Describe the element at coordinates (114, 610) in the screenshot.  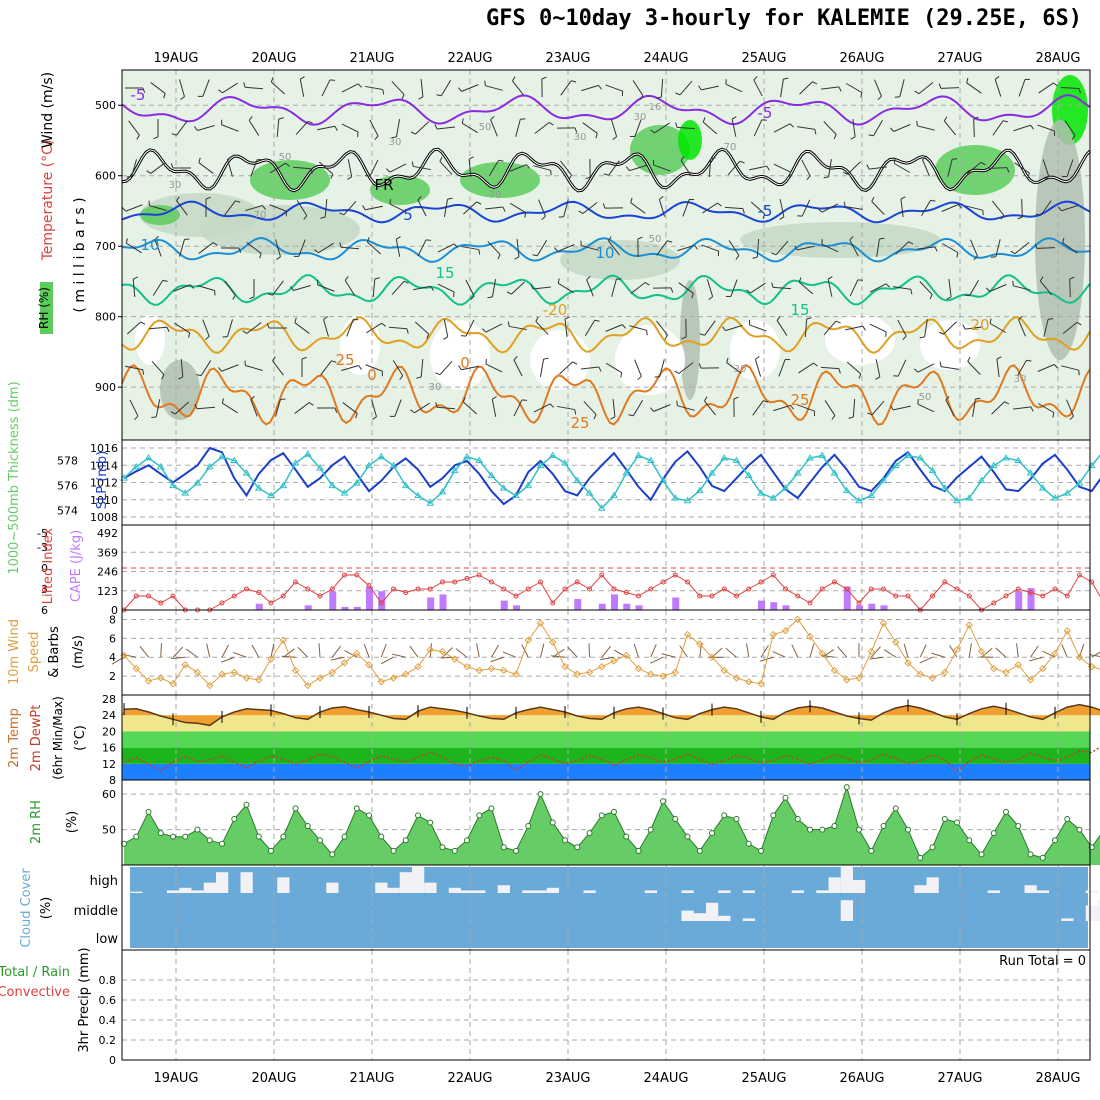
I see `cape-tick: 0` at that location.